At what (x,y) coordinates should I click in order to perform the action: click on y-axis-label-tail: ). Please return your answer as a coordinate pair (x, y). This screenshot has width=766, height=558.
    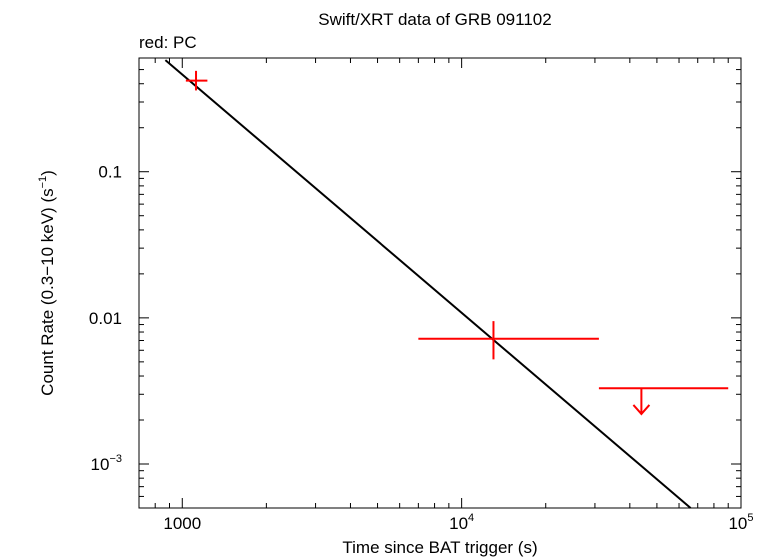
    Looking at the image, I should click on (47, 173).